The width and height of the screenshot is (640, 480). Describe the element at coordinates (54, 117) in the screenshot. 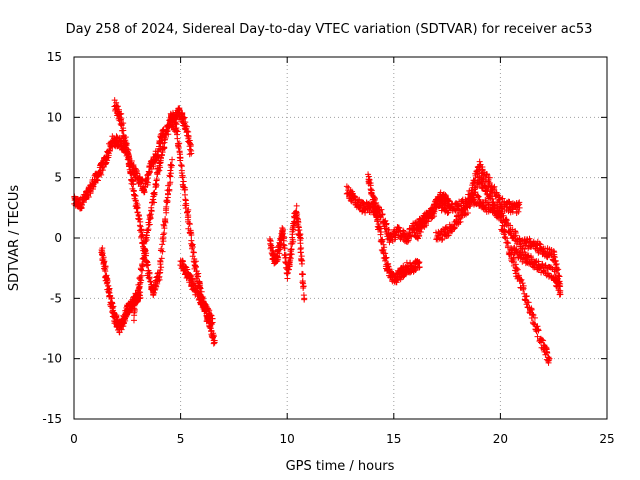

I see `y-tick-label: 10` at that location.